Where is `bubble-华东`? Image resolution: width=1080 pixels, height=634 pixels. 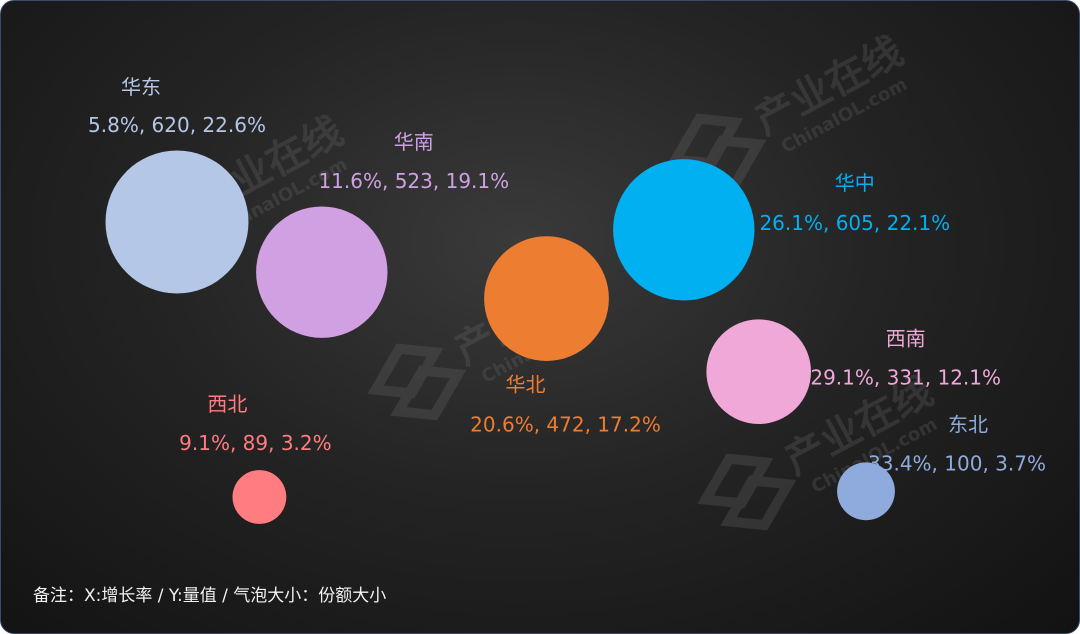 bubble-华东 is located at coordinates (177, 222).